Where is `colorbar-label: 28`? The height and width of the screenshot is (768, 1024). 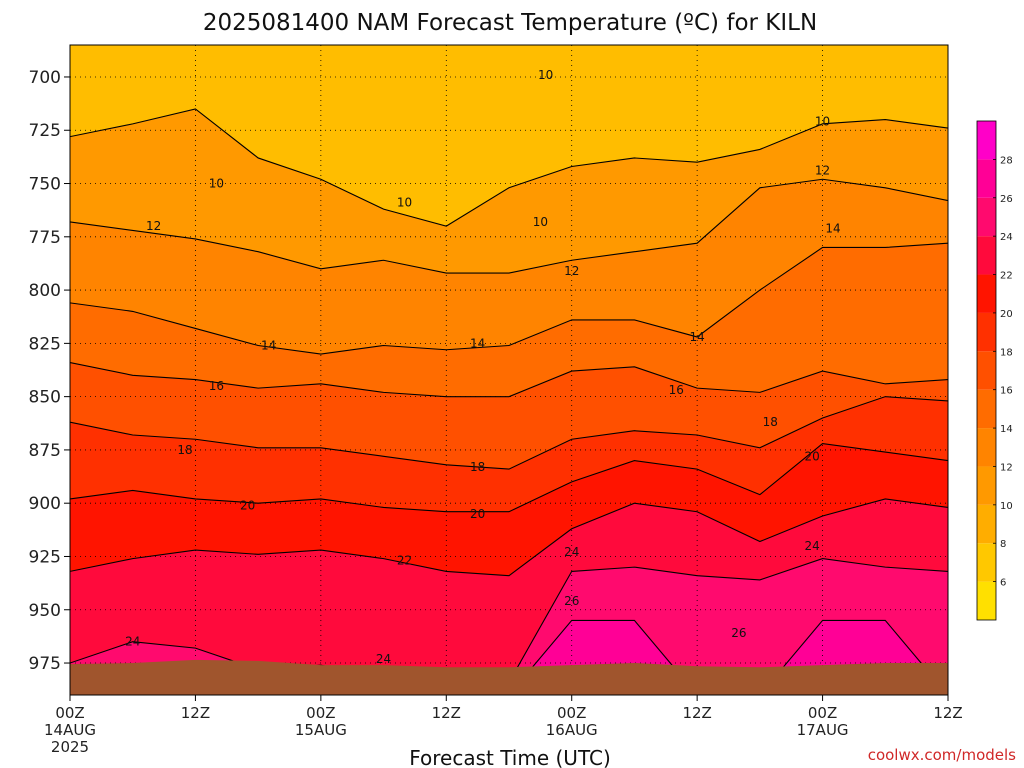
colorbar-label: 28 is located at coordinates (1006, 160).